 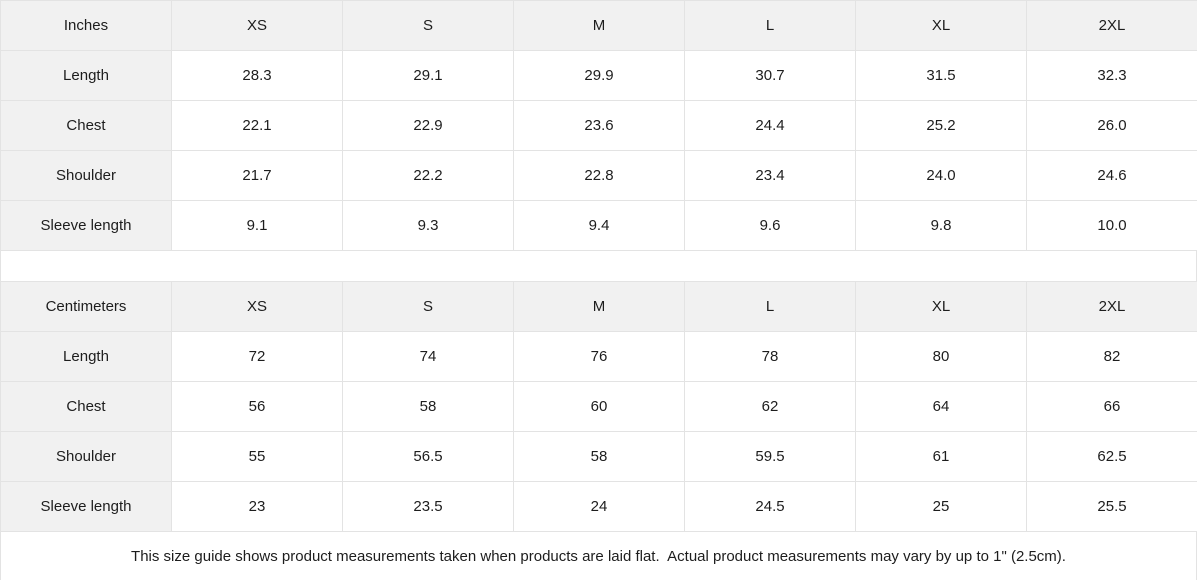 What do you see at coordinates (941, 225) in the screenshot?
I see `cell-inches-sleeve-xl: 9.8` at bounding box center [941, 225].